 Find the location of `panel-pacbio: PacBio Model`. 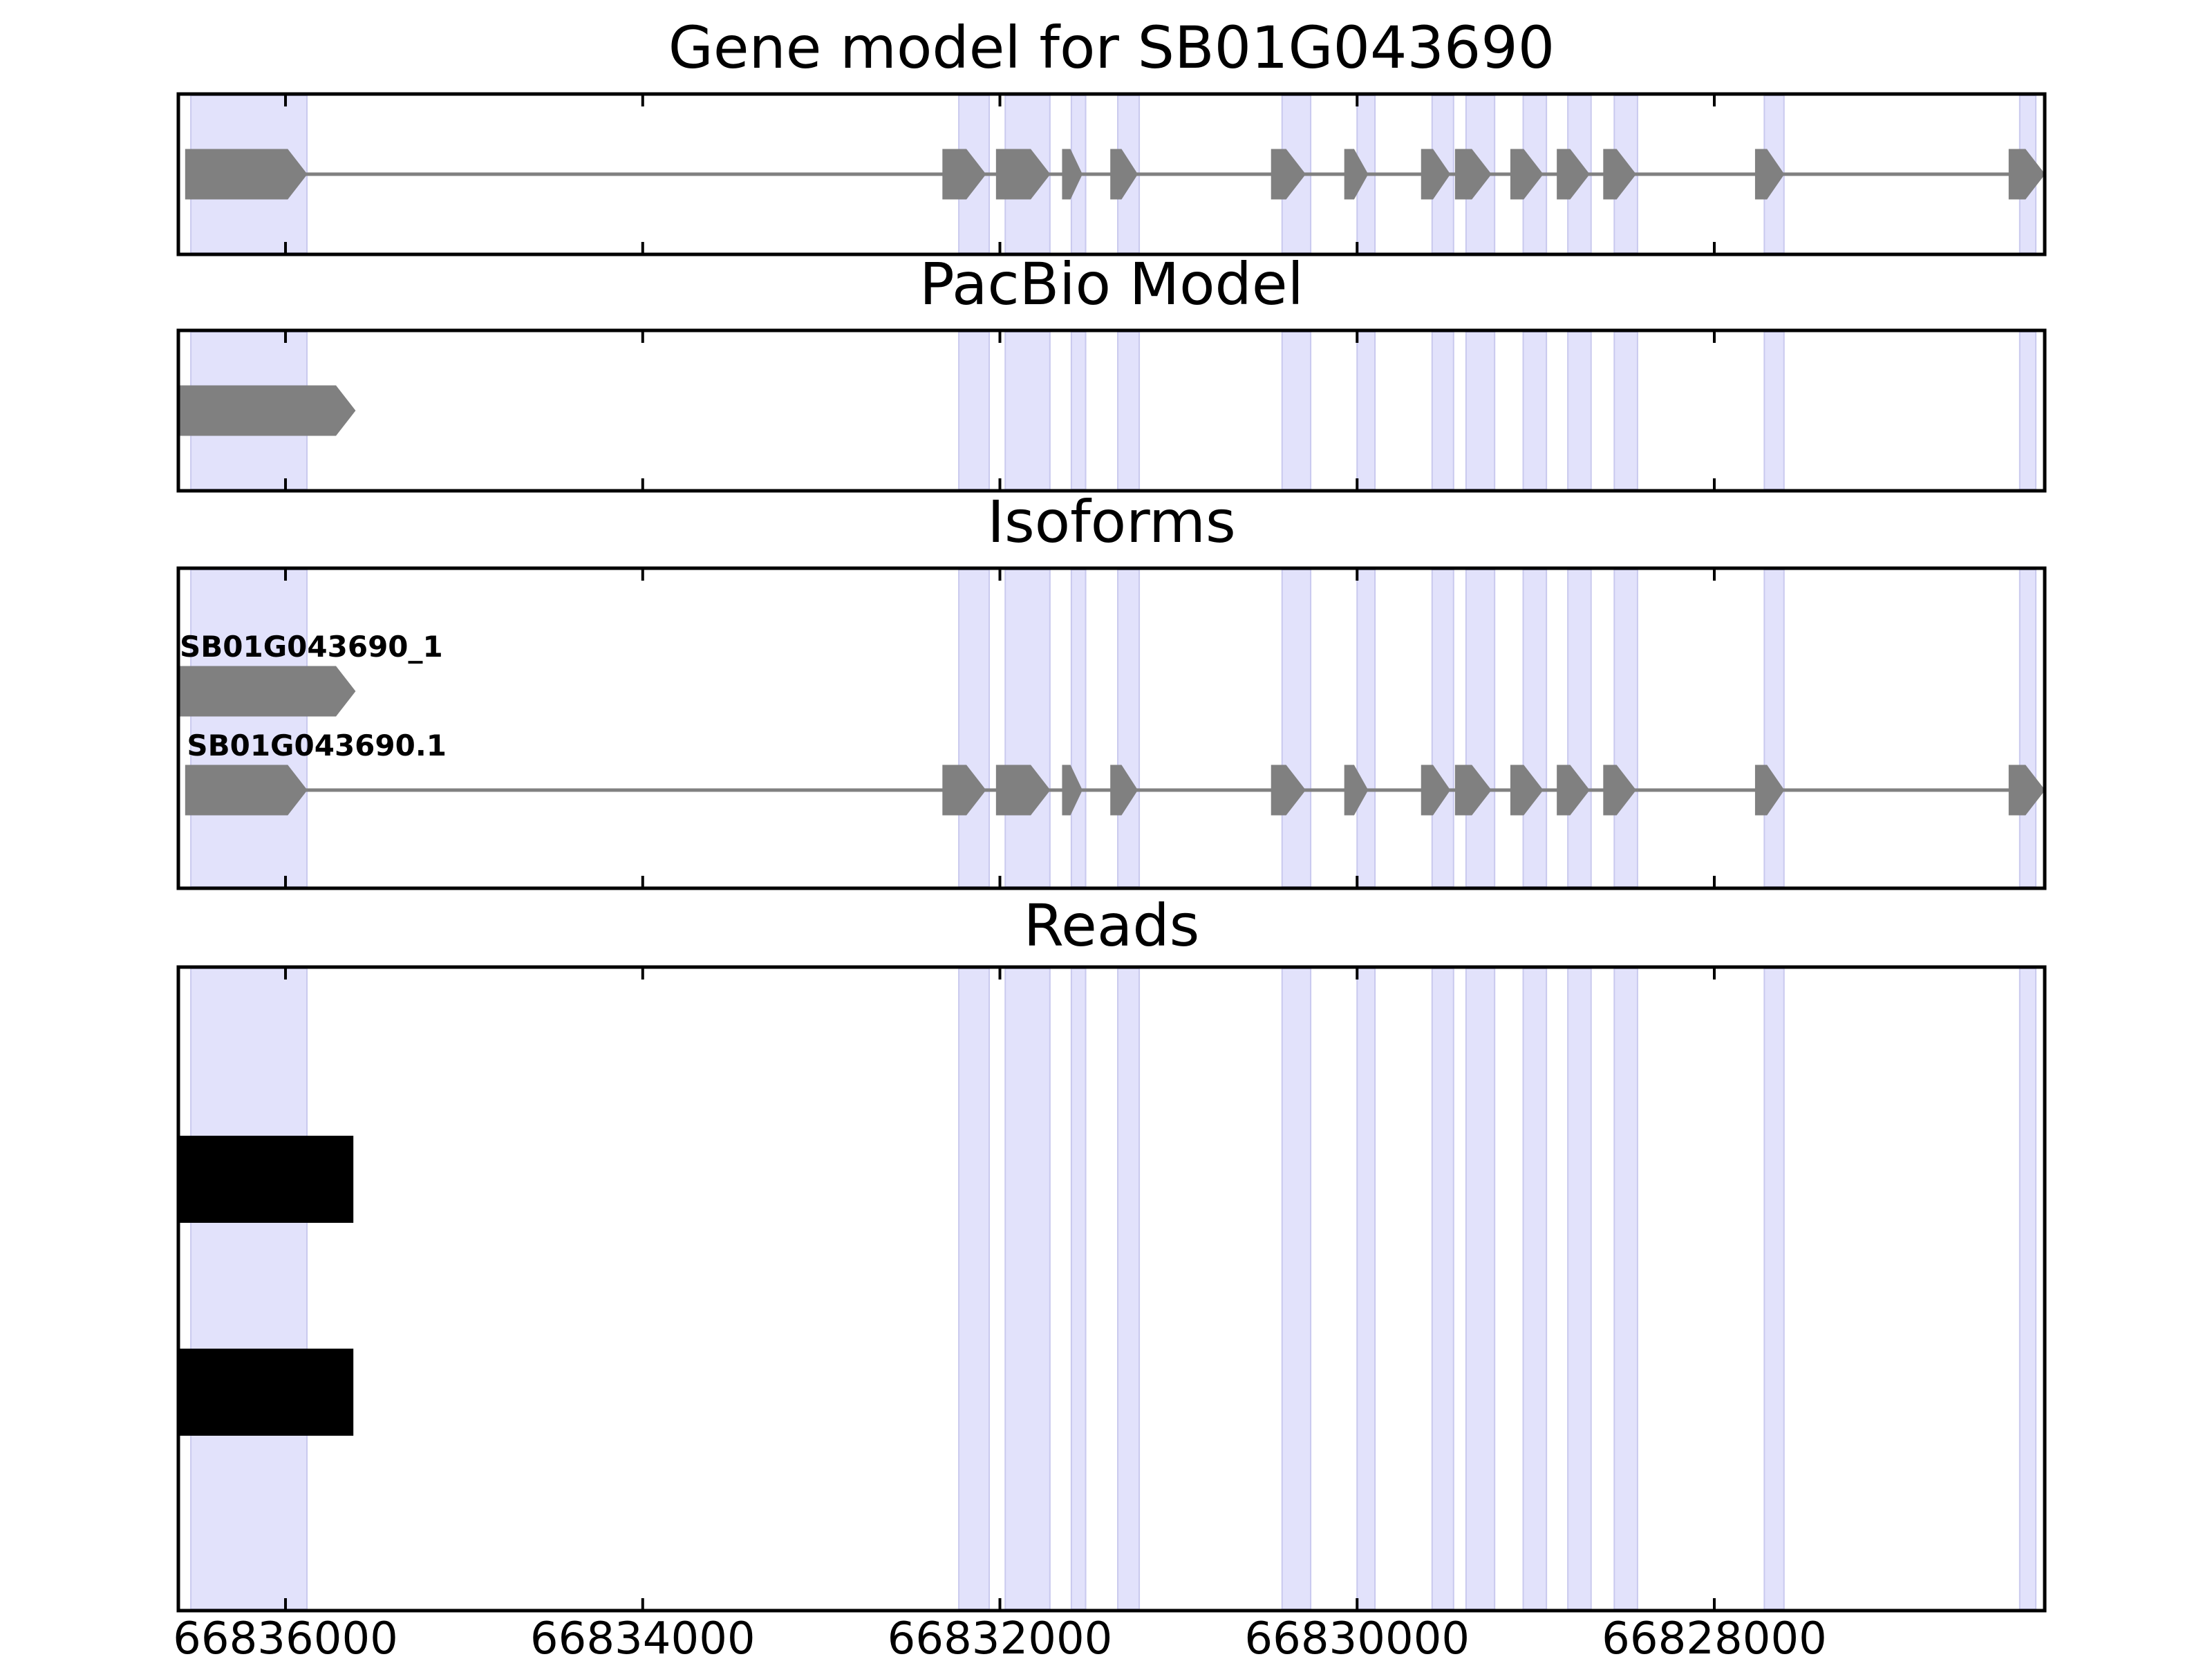

panel-pacbio: PacBio Model is located at coordinates (1111, 371).